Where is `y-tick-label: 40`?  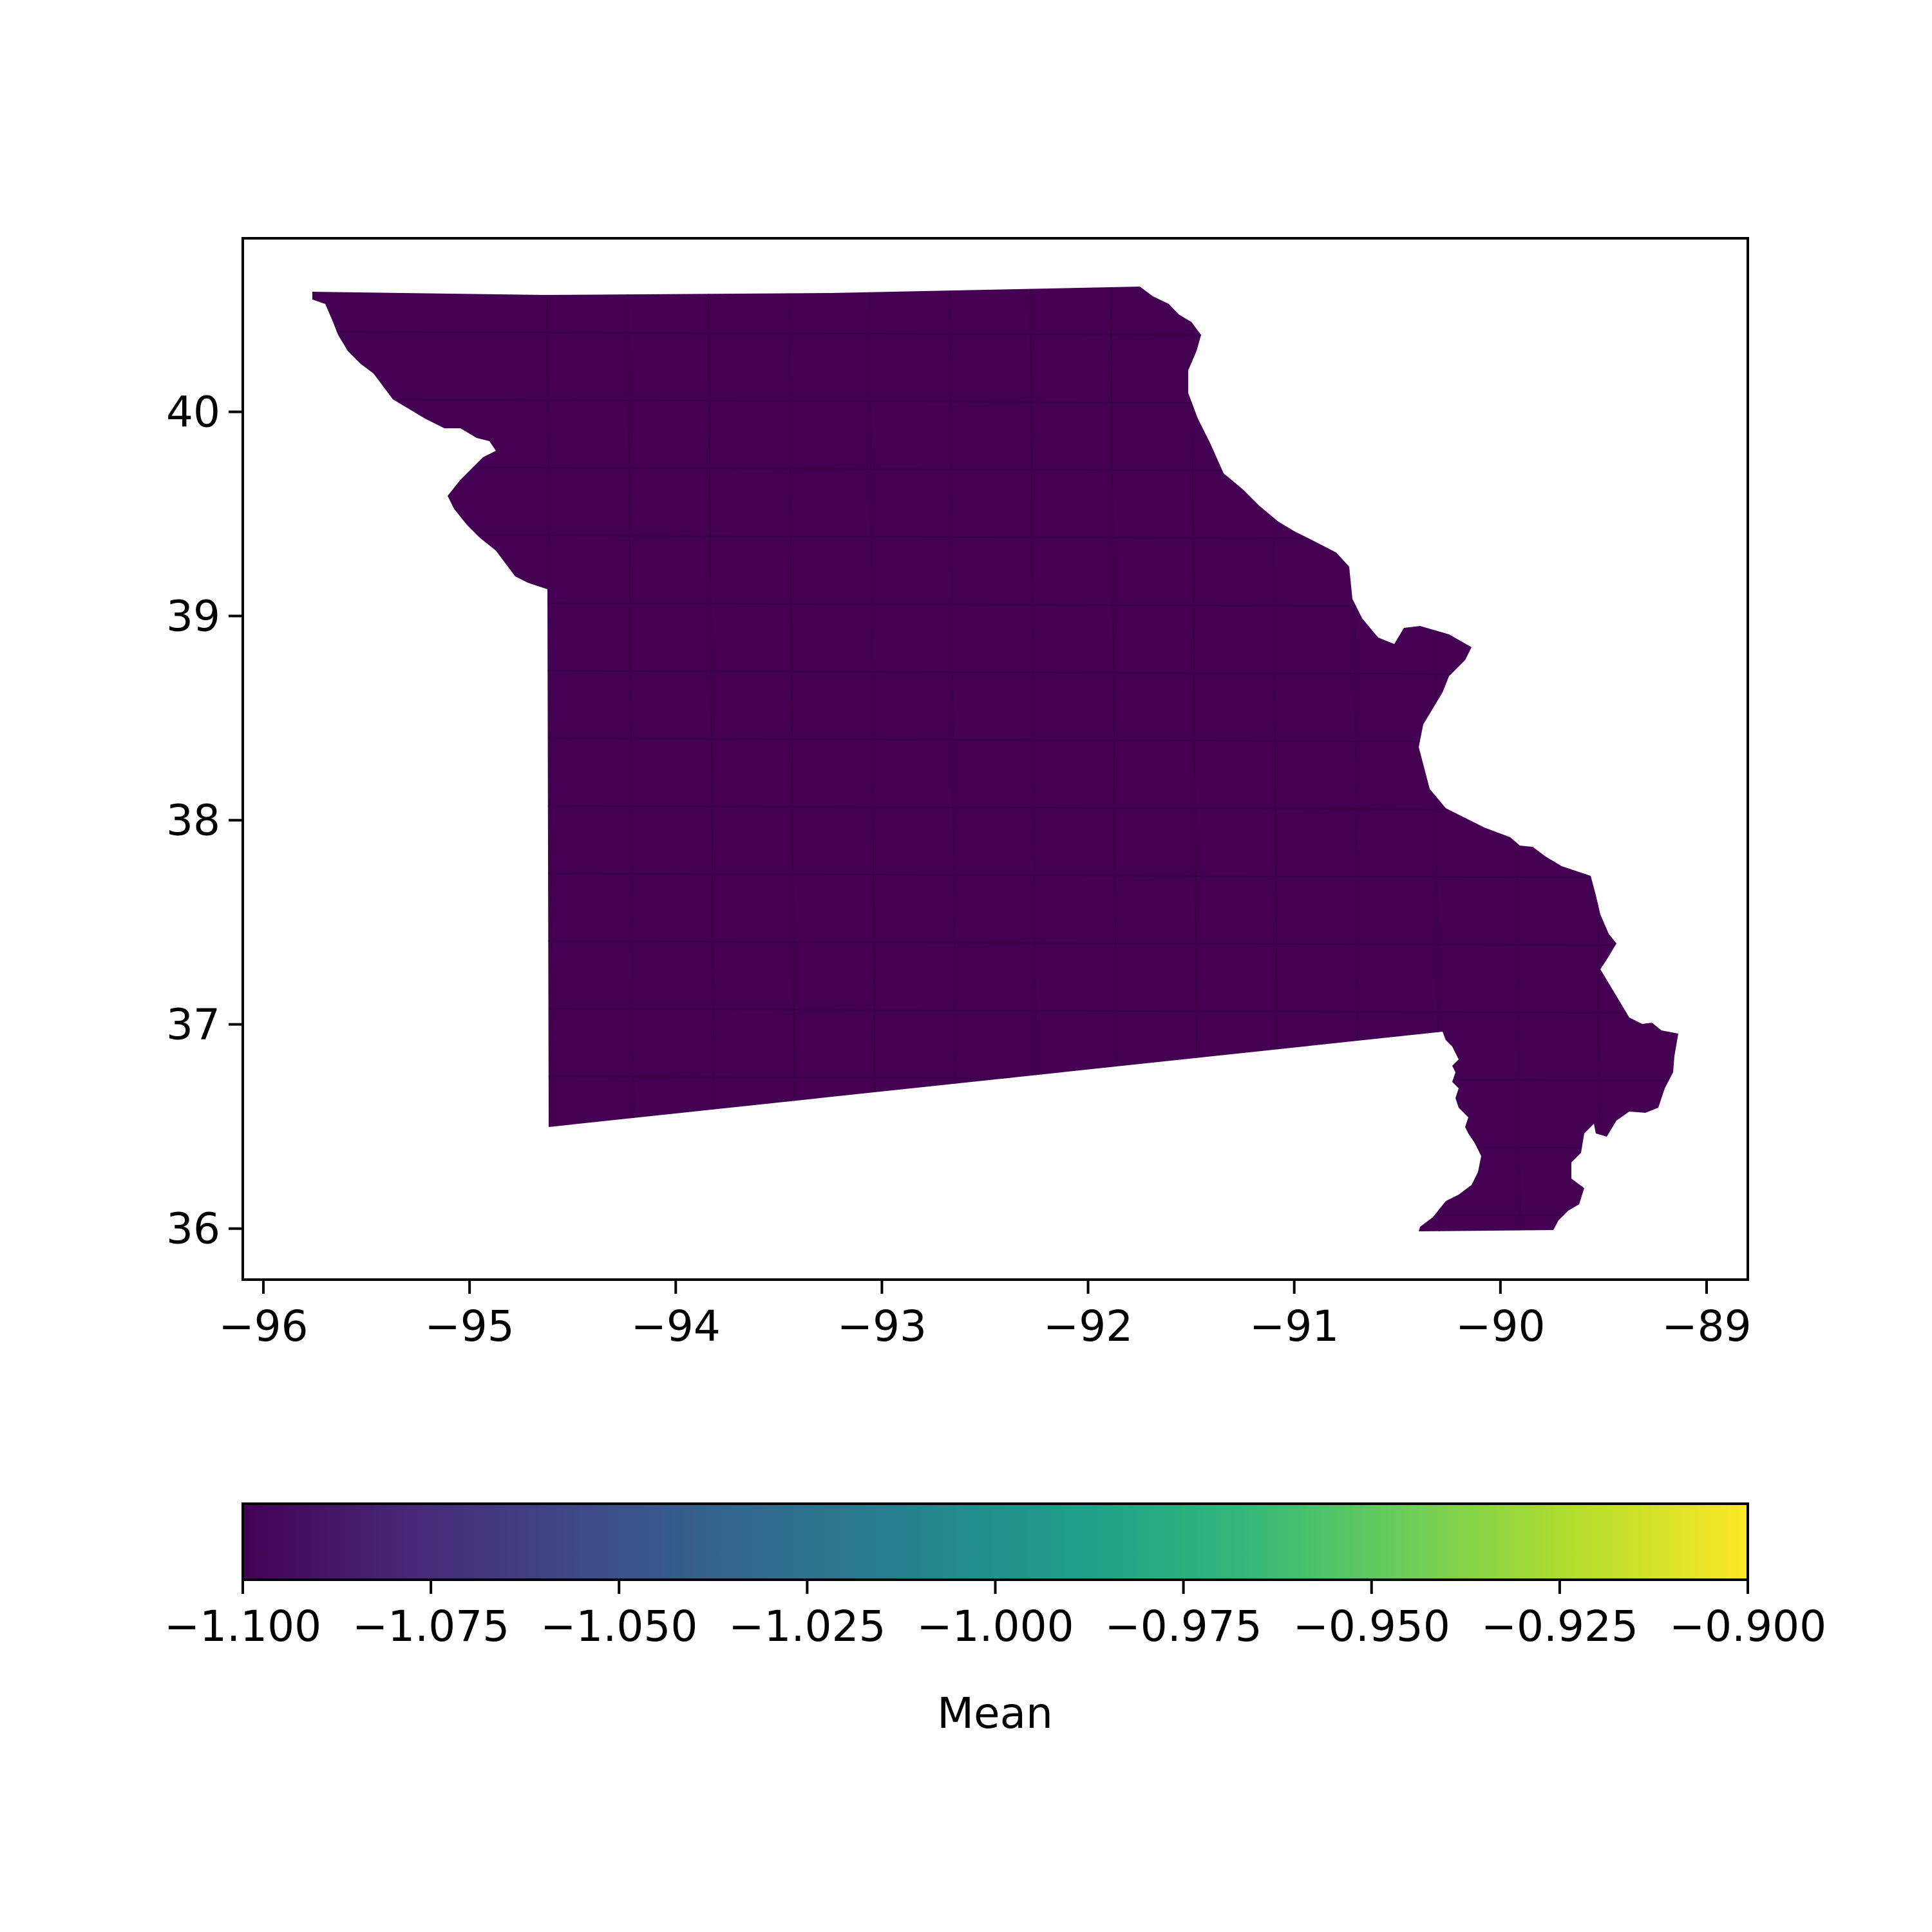
y-tick-label: 40 is located at coordinates (193, 413).